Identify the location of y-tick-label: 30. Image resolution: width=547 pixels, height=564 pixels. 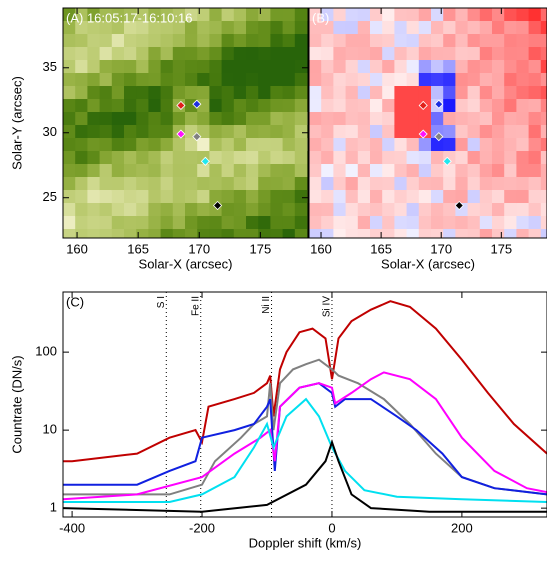
(50, 131).